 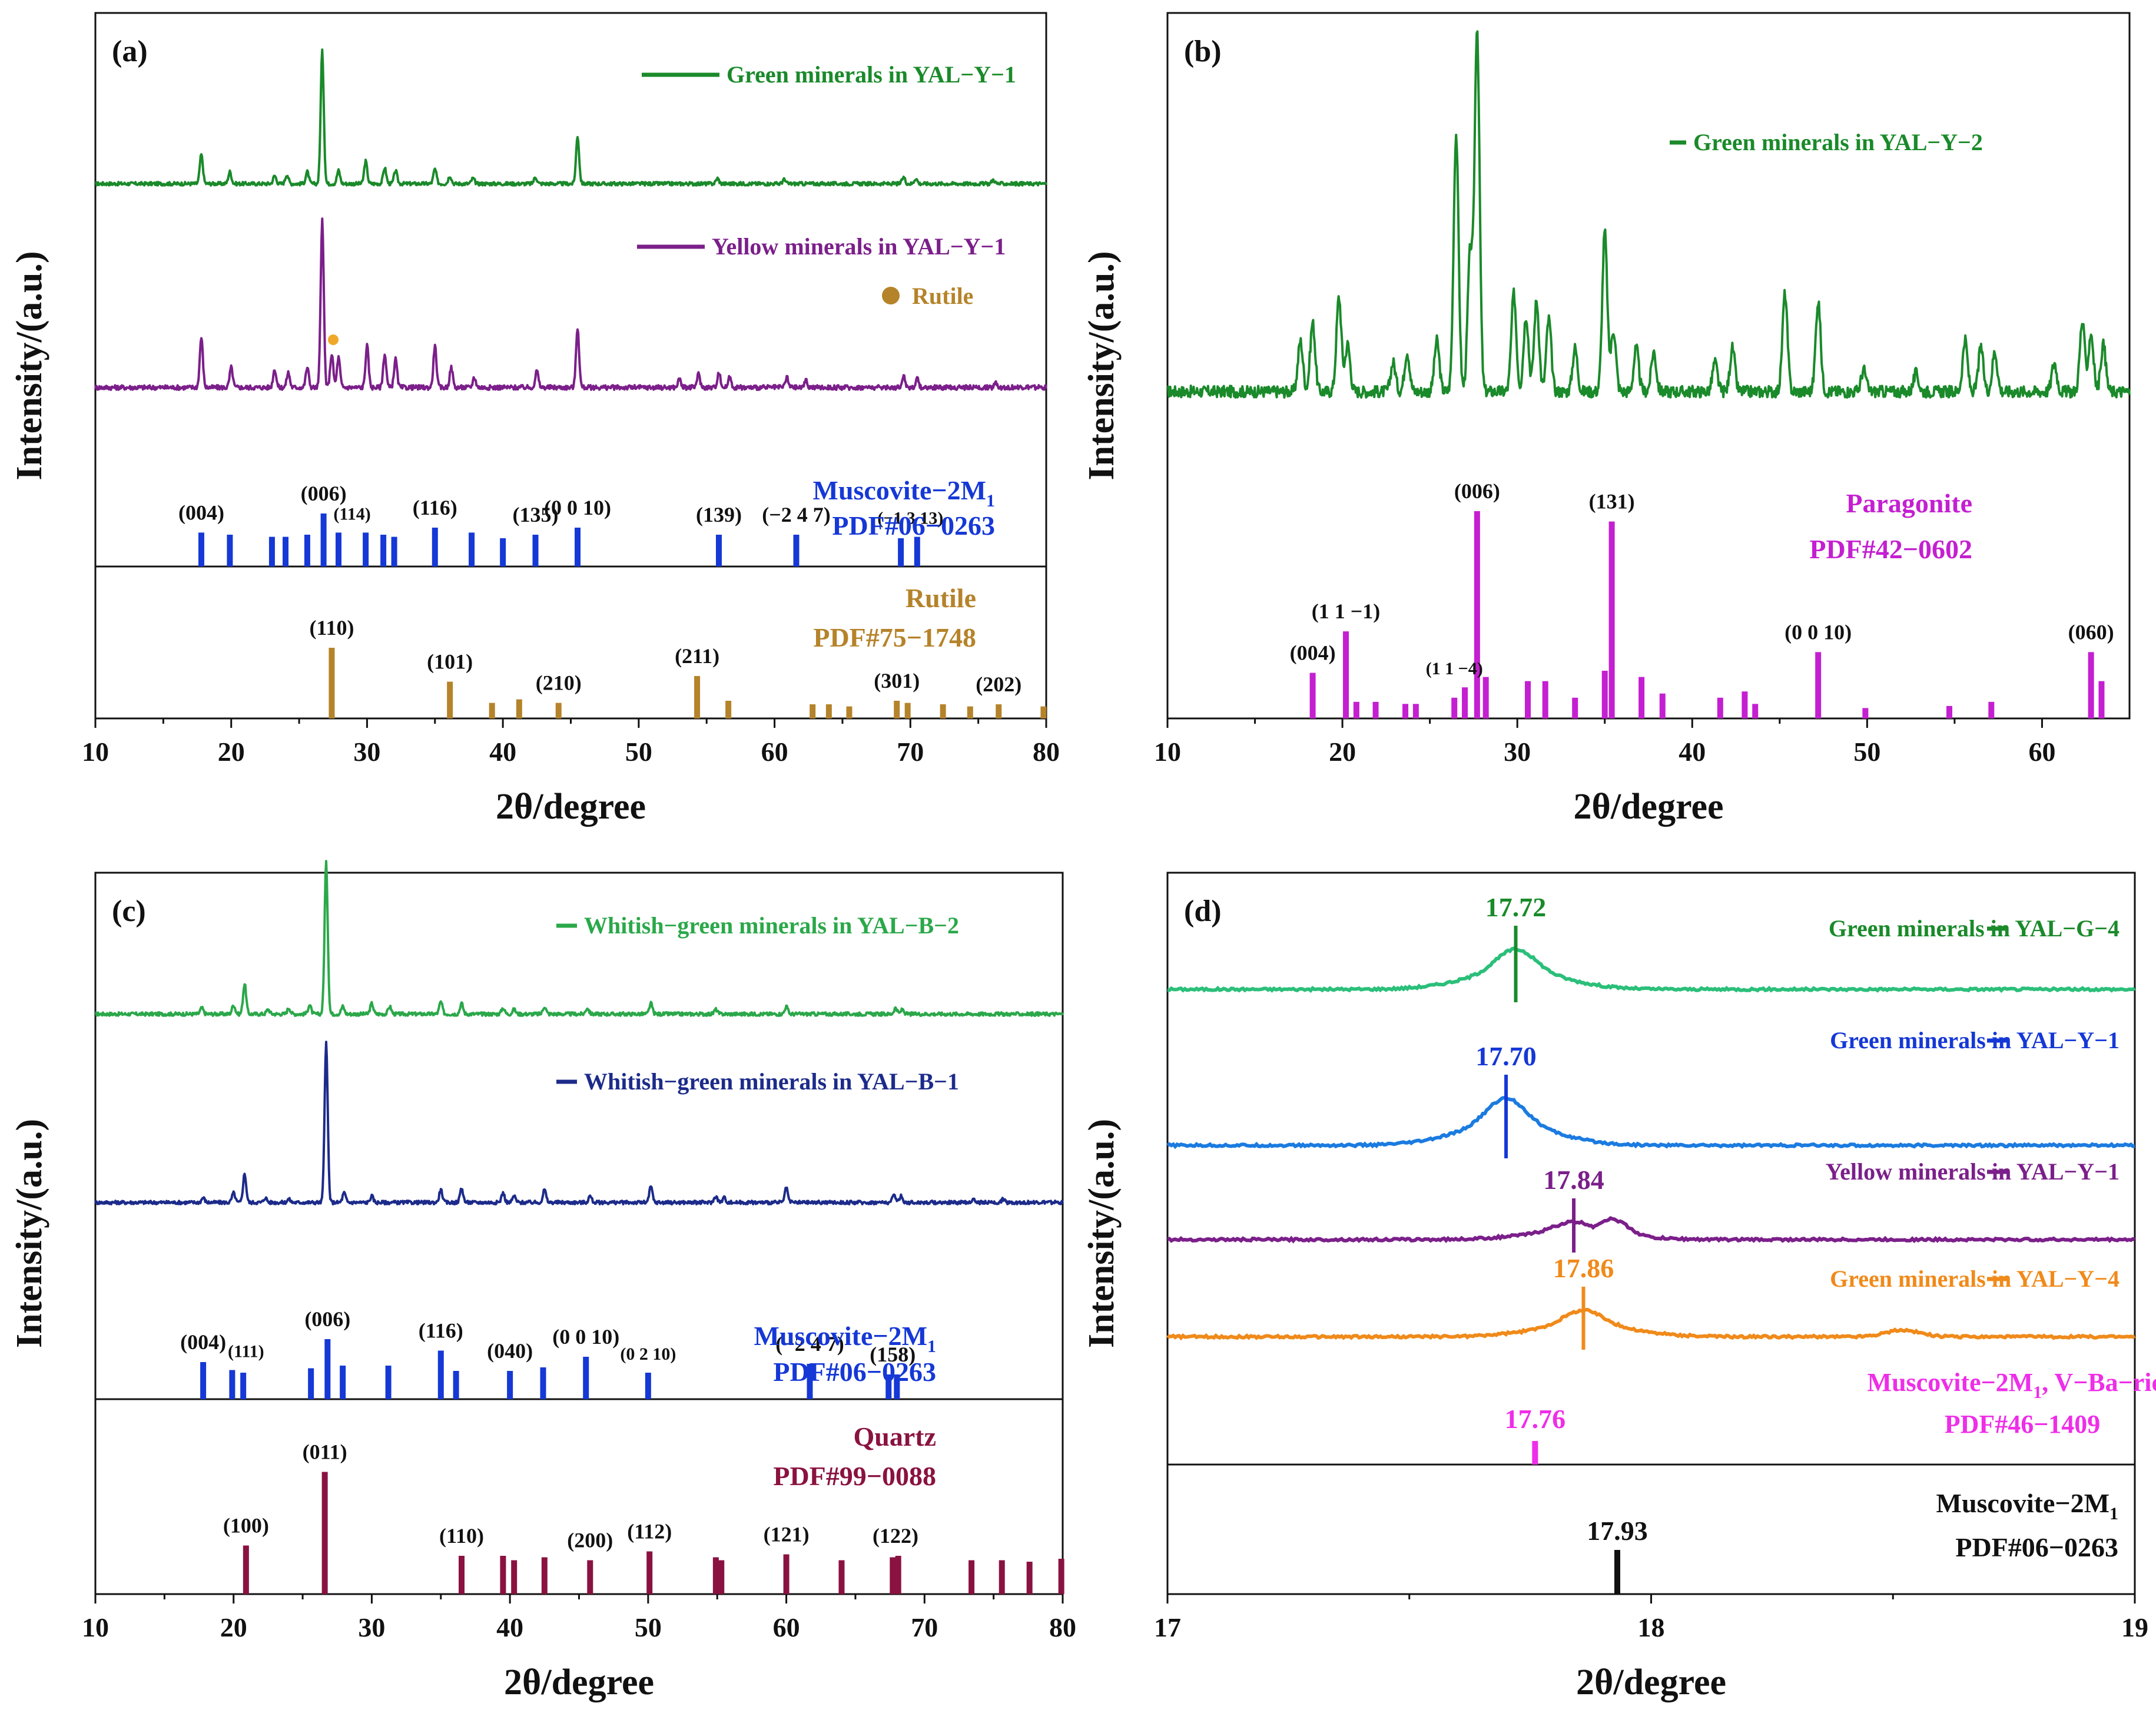 What do you see at coordinates (1973, 1171) in the screenshot?
I see `legend-label: Yellow minerals in YAL−Y−1` at bounding box center [1973, 1171].